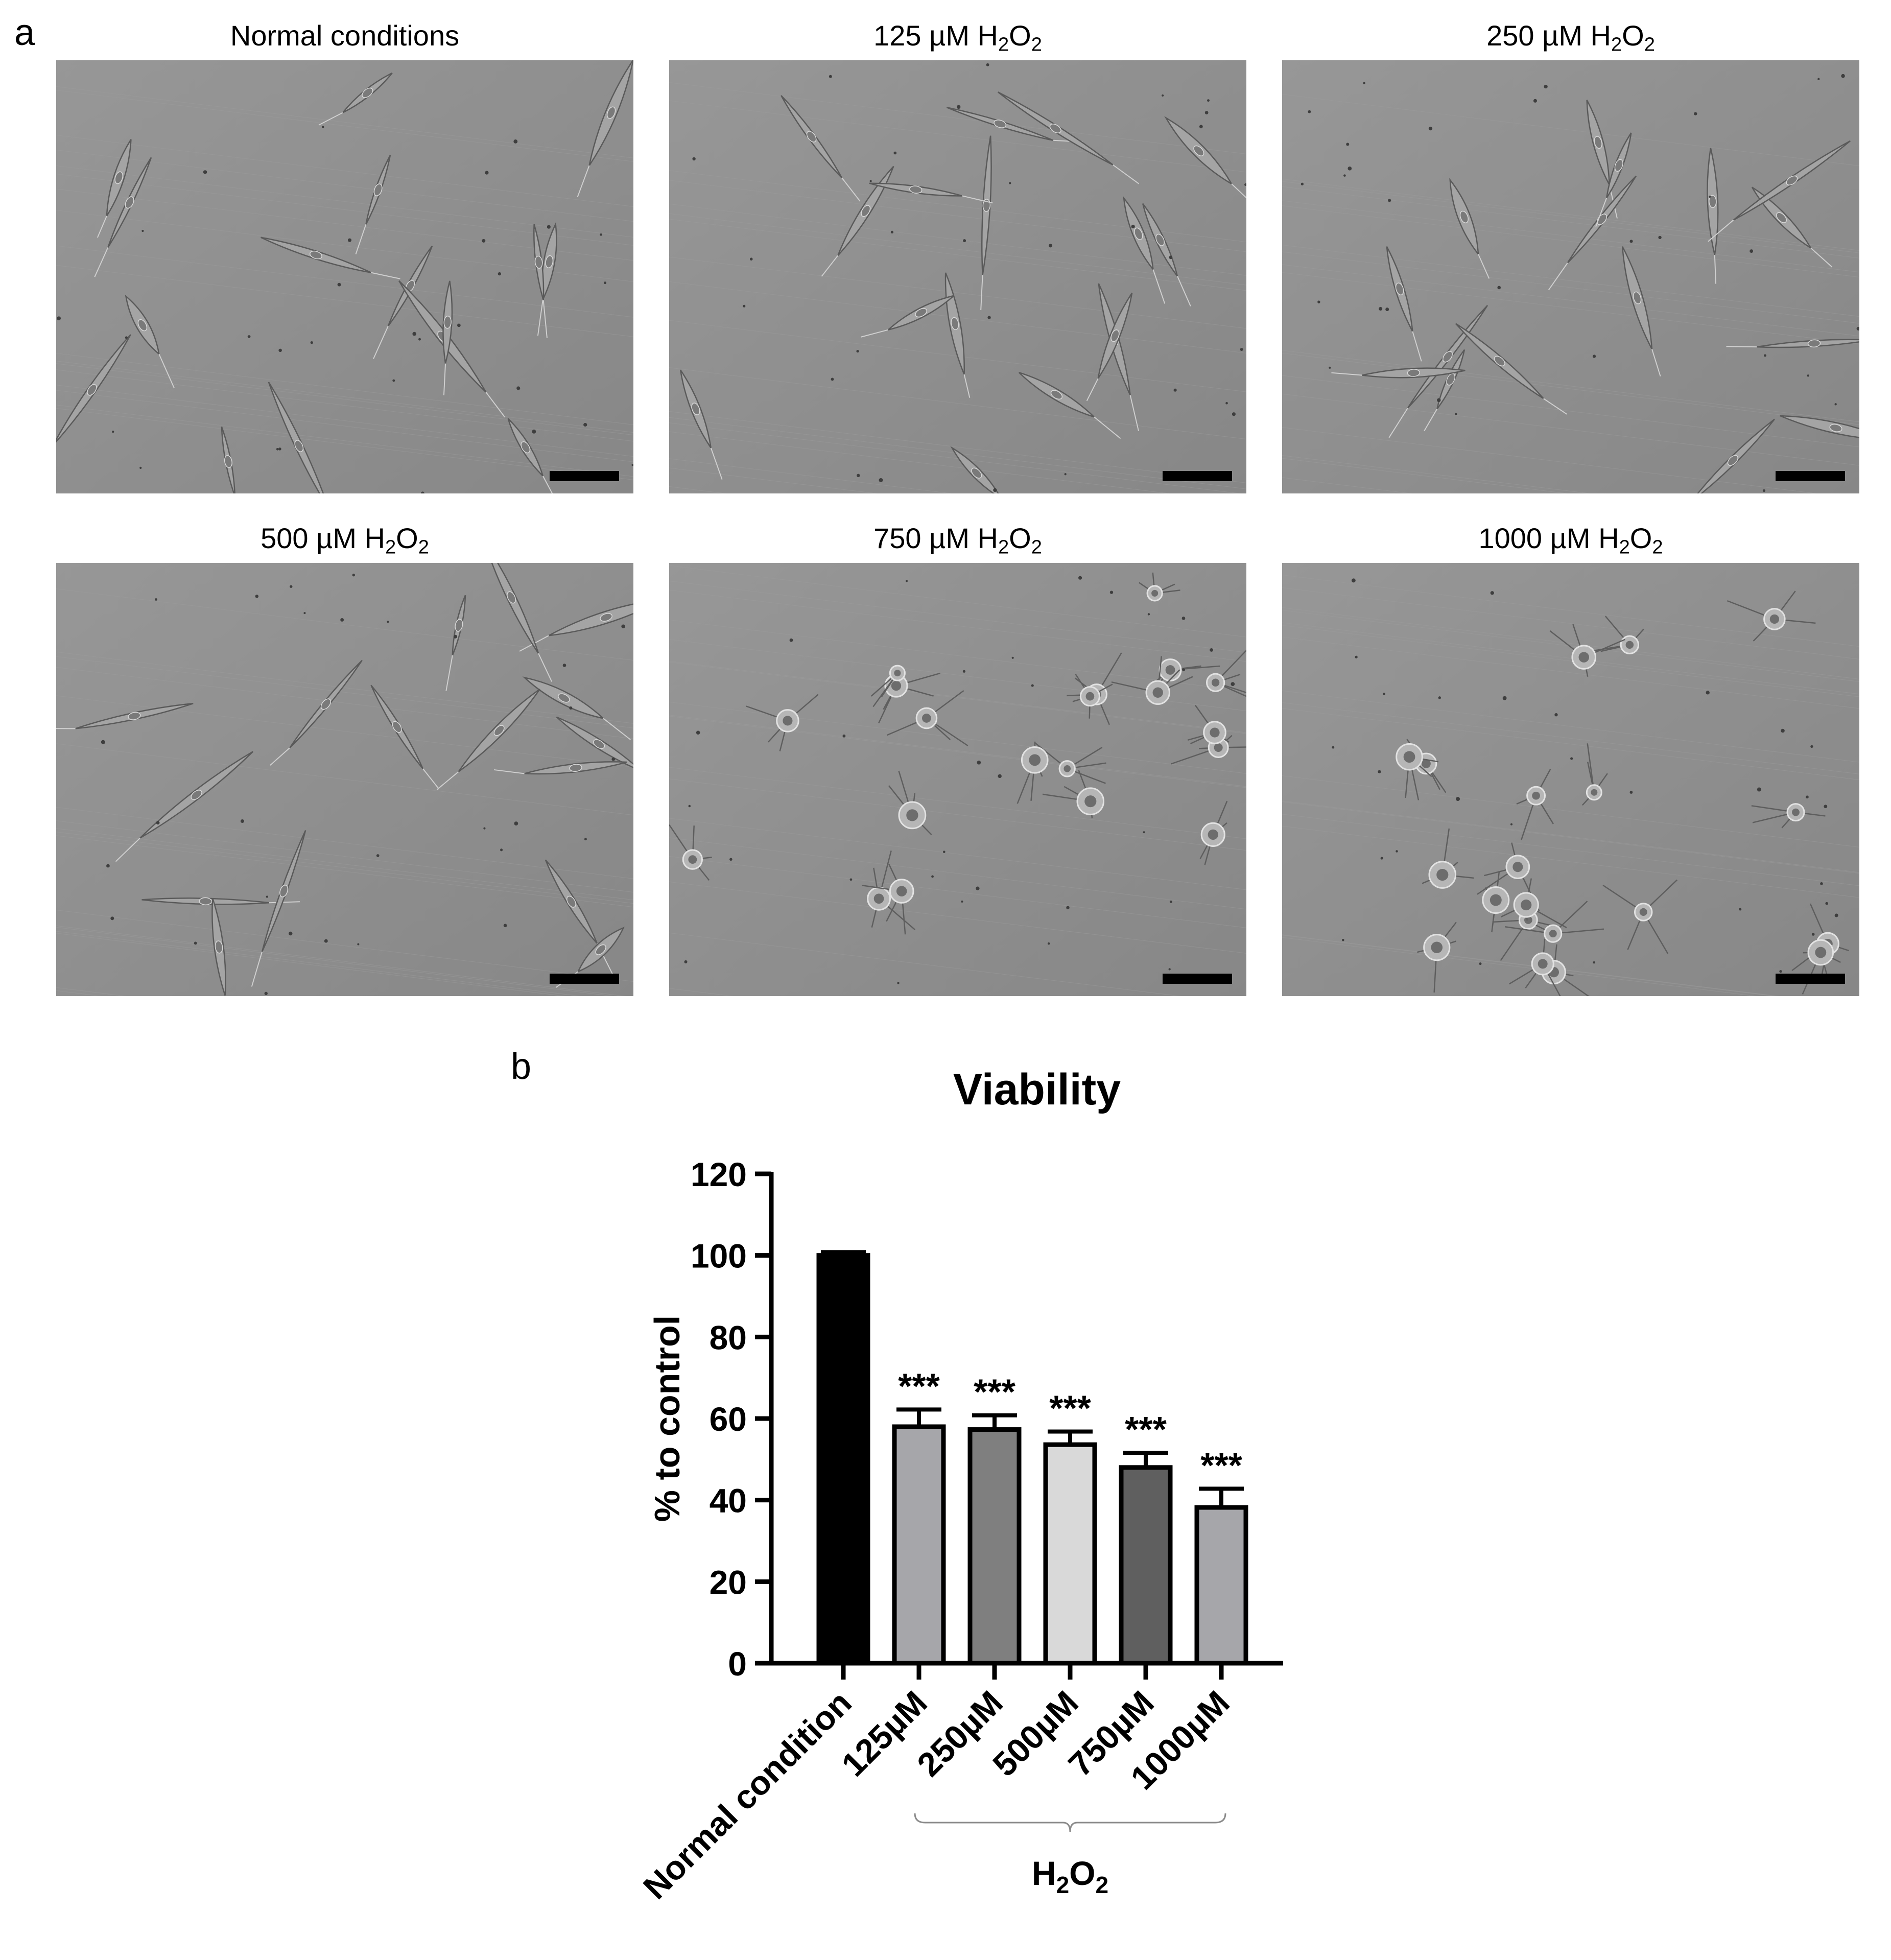 The height and width of the screenshot is (1960, 1891). What do you see at coordinates (1571, 38) in the screenshot?
I see `micrograph-title: 250 µM H2O2` at bounding box center [1571, 38].